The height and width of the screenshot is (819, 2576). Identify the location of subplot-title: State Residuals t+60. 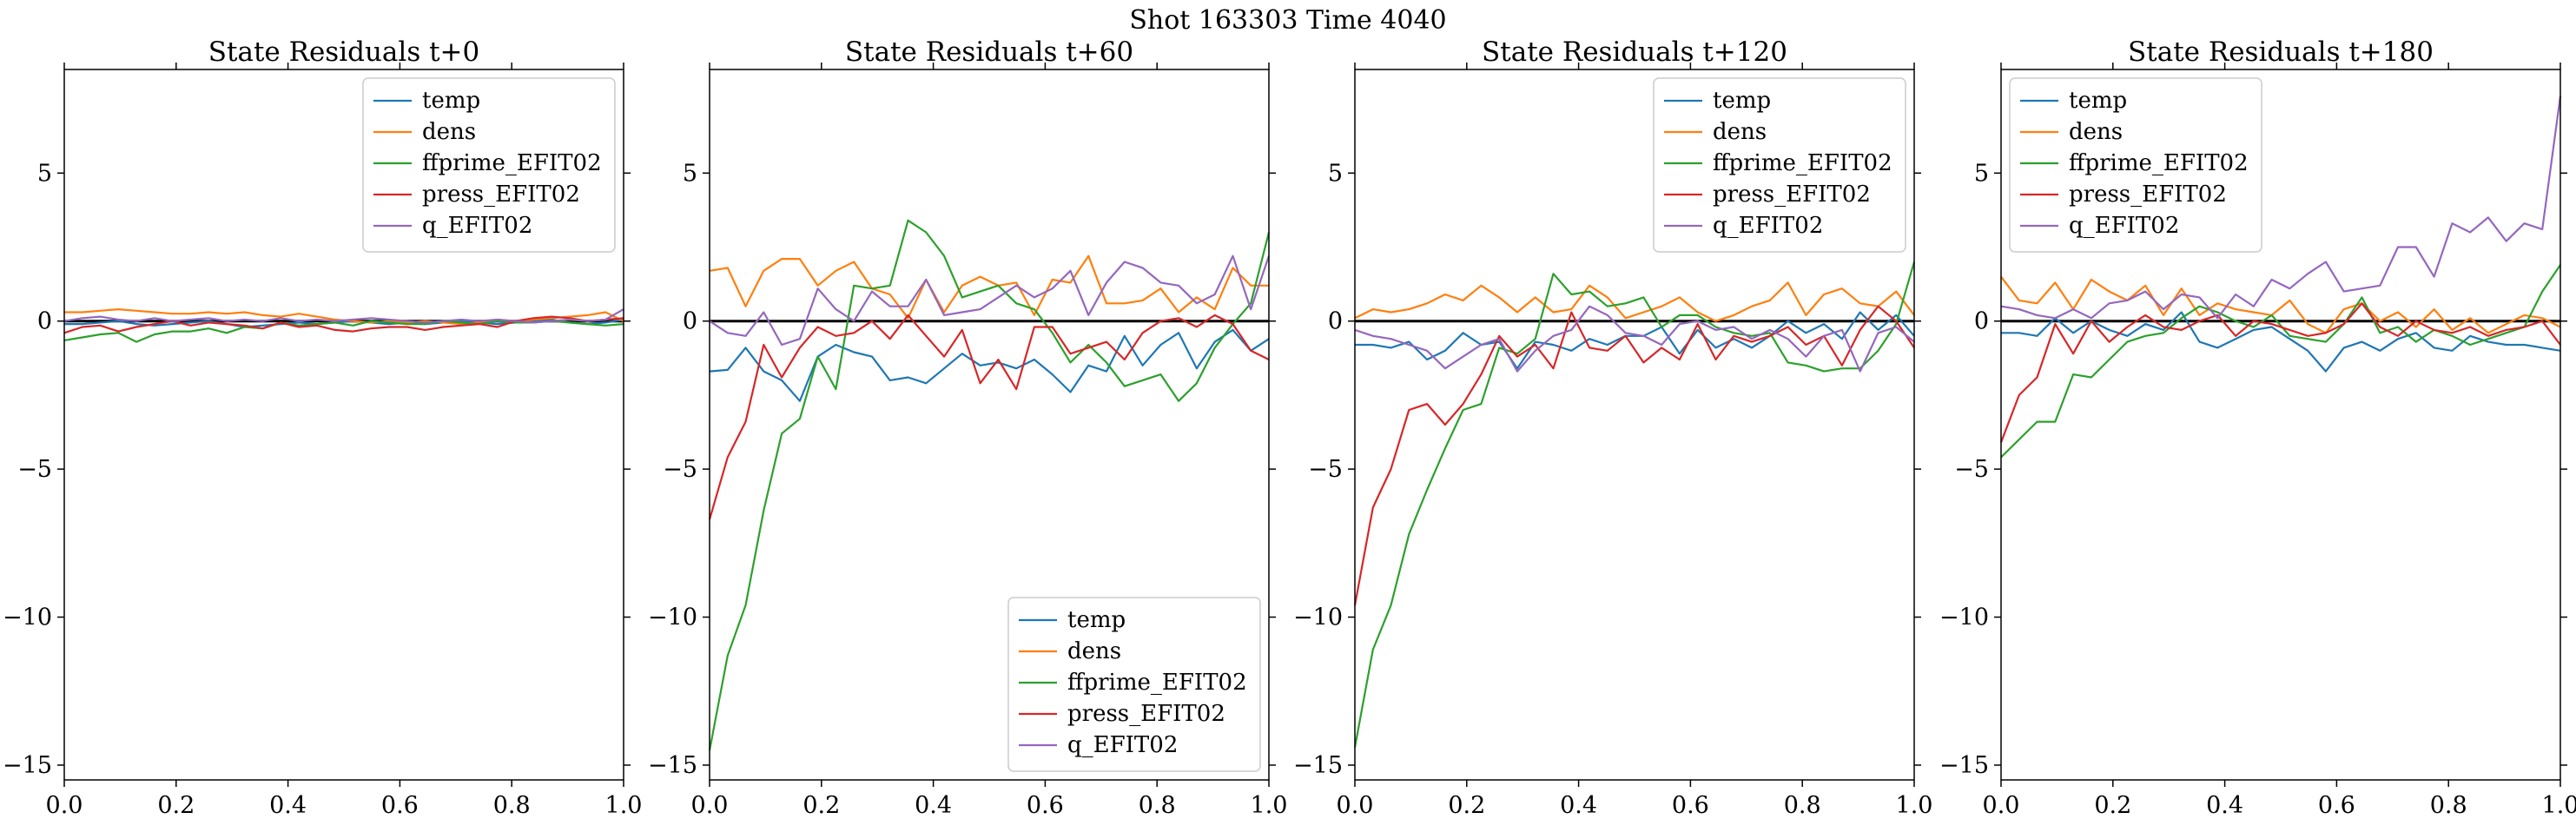
(989, 52).